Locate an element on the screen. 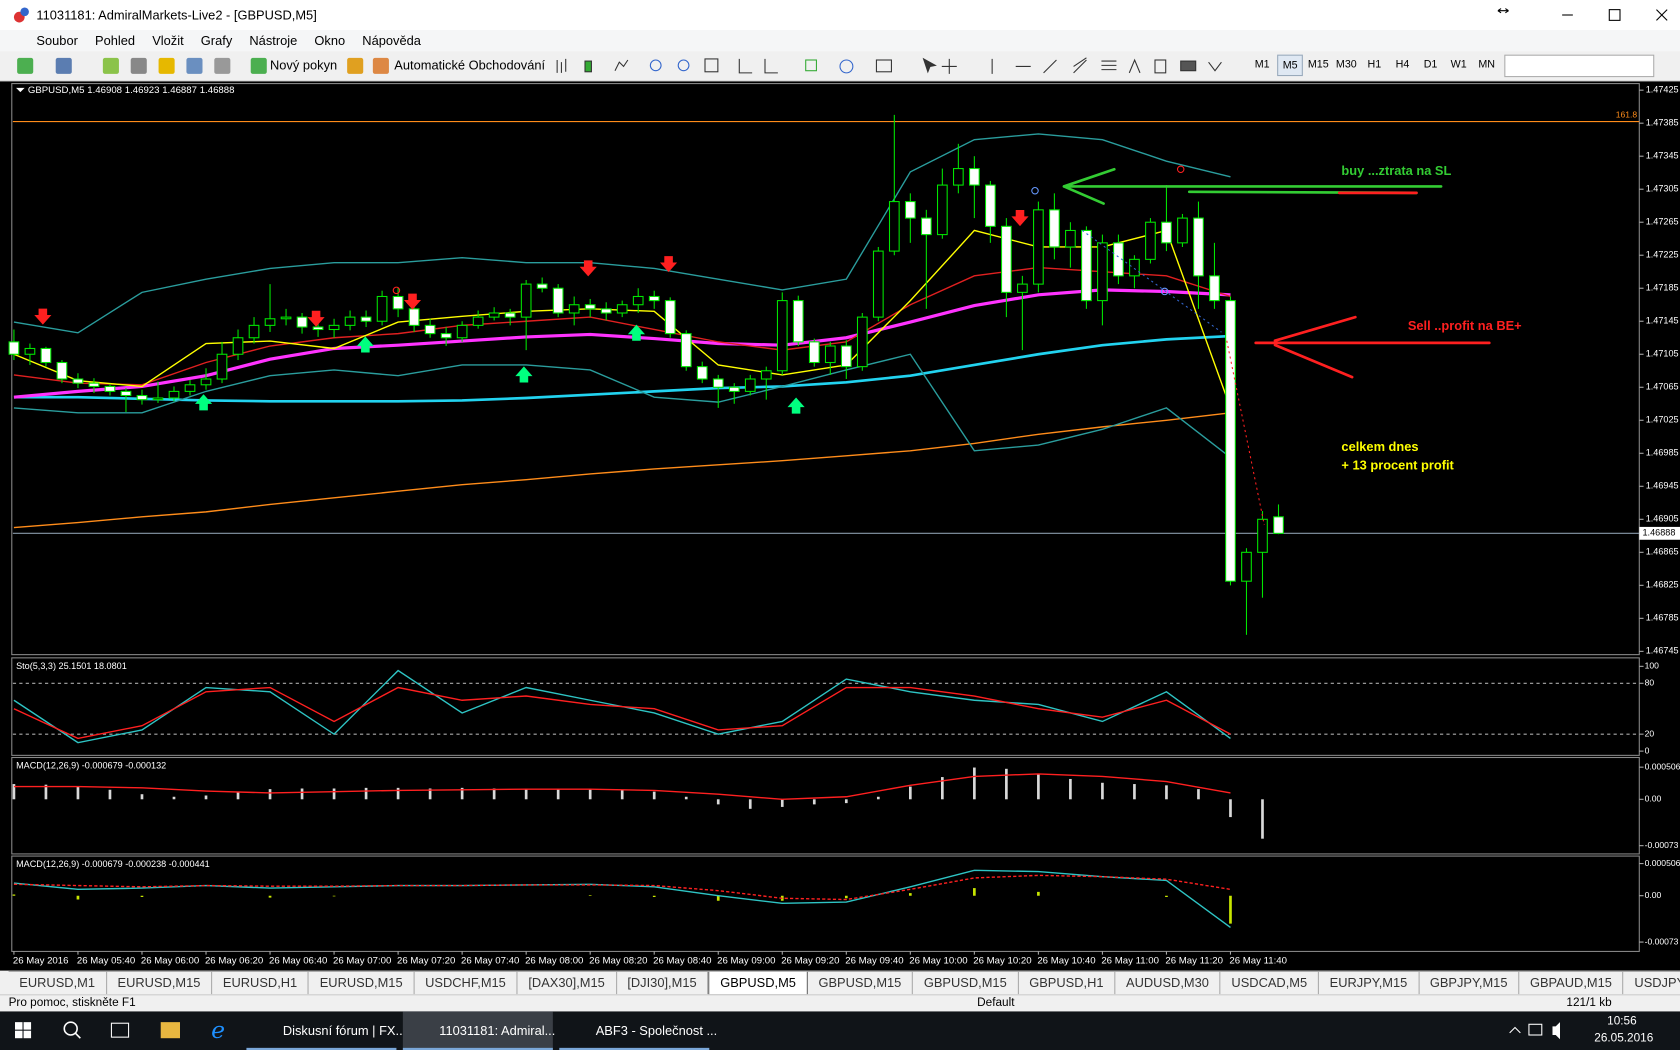 This screenshot has height=1050, width=1680. y-tick-label: 1.46785 is located at coordinates (1662, 618).